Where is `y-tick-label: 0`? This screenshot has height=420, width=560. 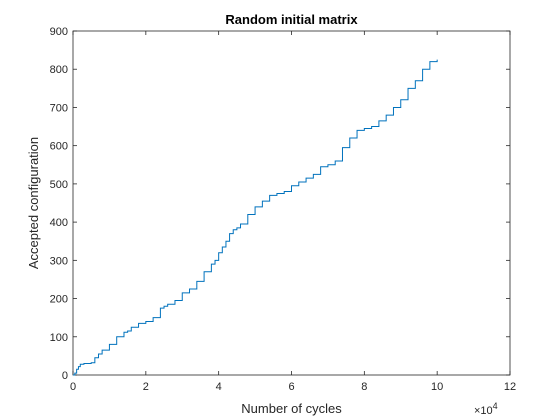
y-tick-label: 0 is located at coordinates (65, 376).